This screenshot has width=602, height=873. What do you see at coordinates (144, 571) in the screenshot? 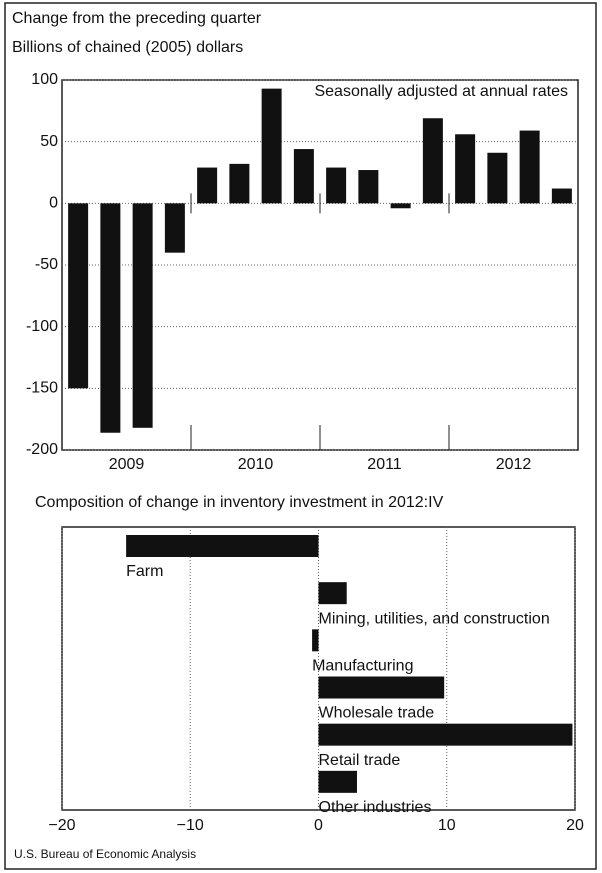
I see `bar-label: Farm` at bounding box center [144, 571].